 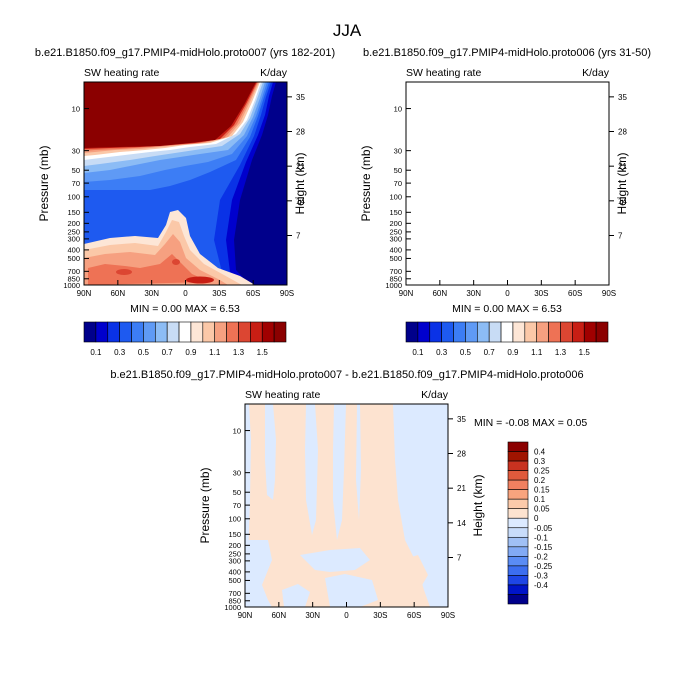 I want to click on pressure-tick-label: 150, so click(x=73, y=212).